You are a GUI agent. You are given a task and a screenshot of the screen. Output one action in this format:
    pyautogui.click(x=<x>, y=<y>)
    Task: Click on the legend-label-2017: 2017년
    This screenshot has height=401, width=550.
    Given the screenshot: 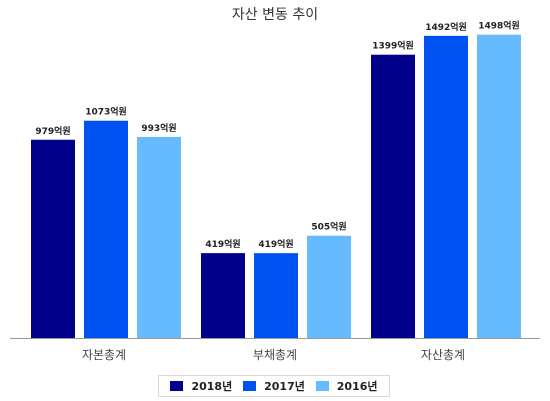 What is the action you would take?
    pyautogui.click(x=284, y=386)
    